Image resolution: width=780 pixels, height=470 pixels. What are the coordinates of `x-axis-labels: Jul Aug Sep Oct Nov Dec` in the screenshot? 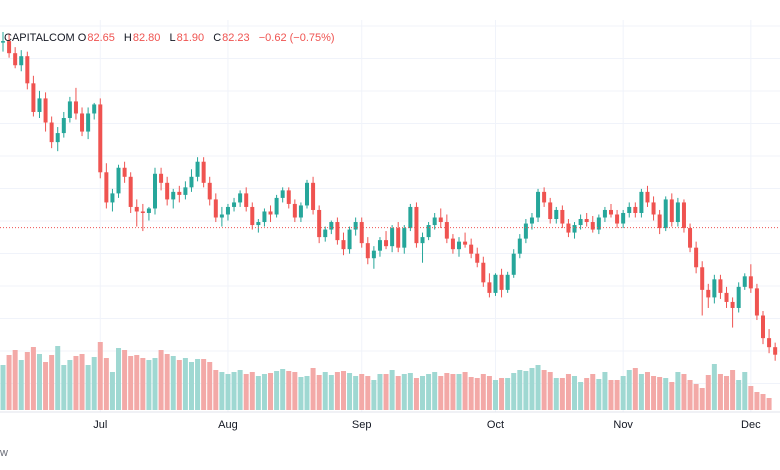 It's located at (427, 425).